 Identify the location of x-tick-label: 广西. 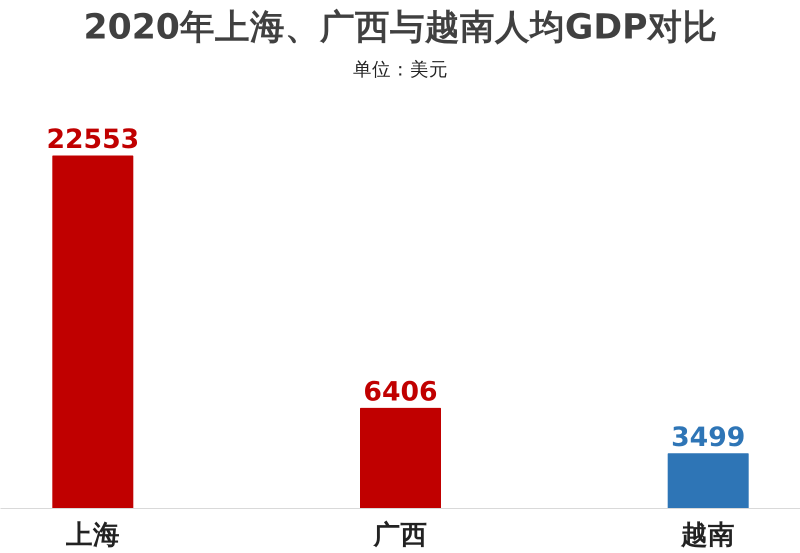
(400, 535).